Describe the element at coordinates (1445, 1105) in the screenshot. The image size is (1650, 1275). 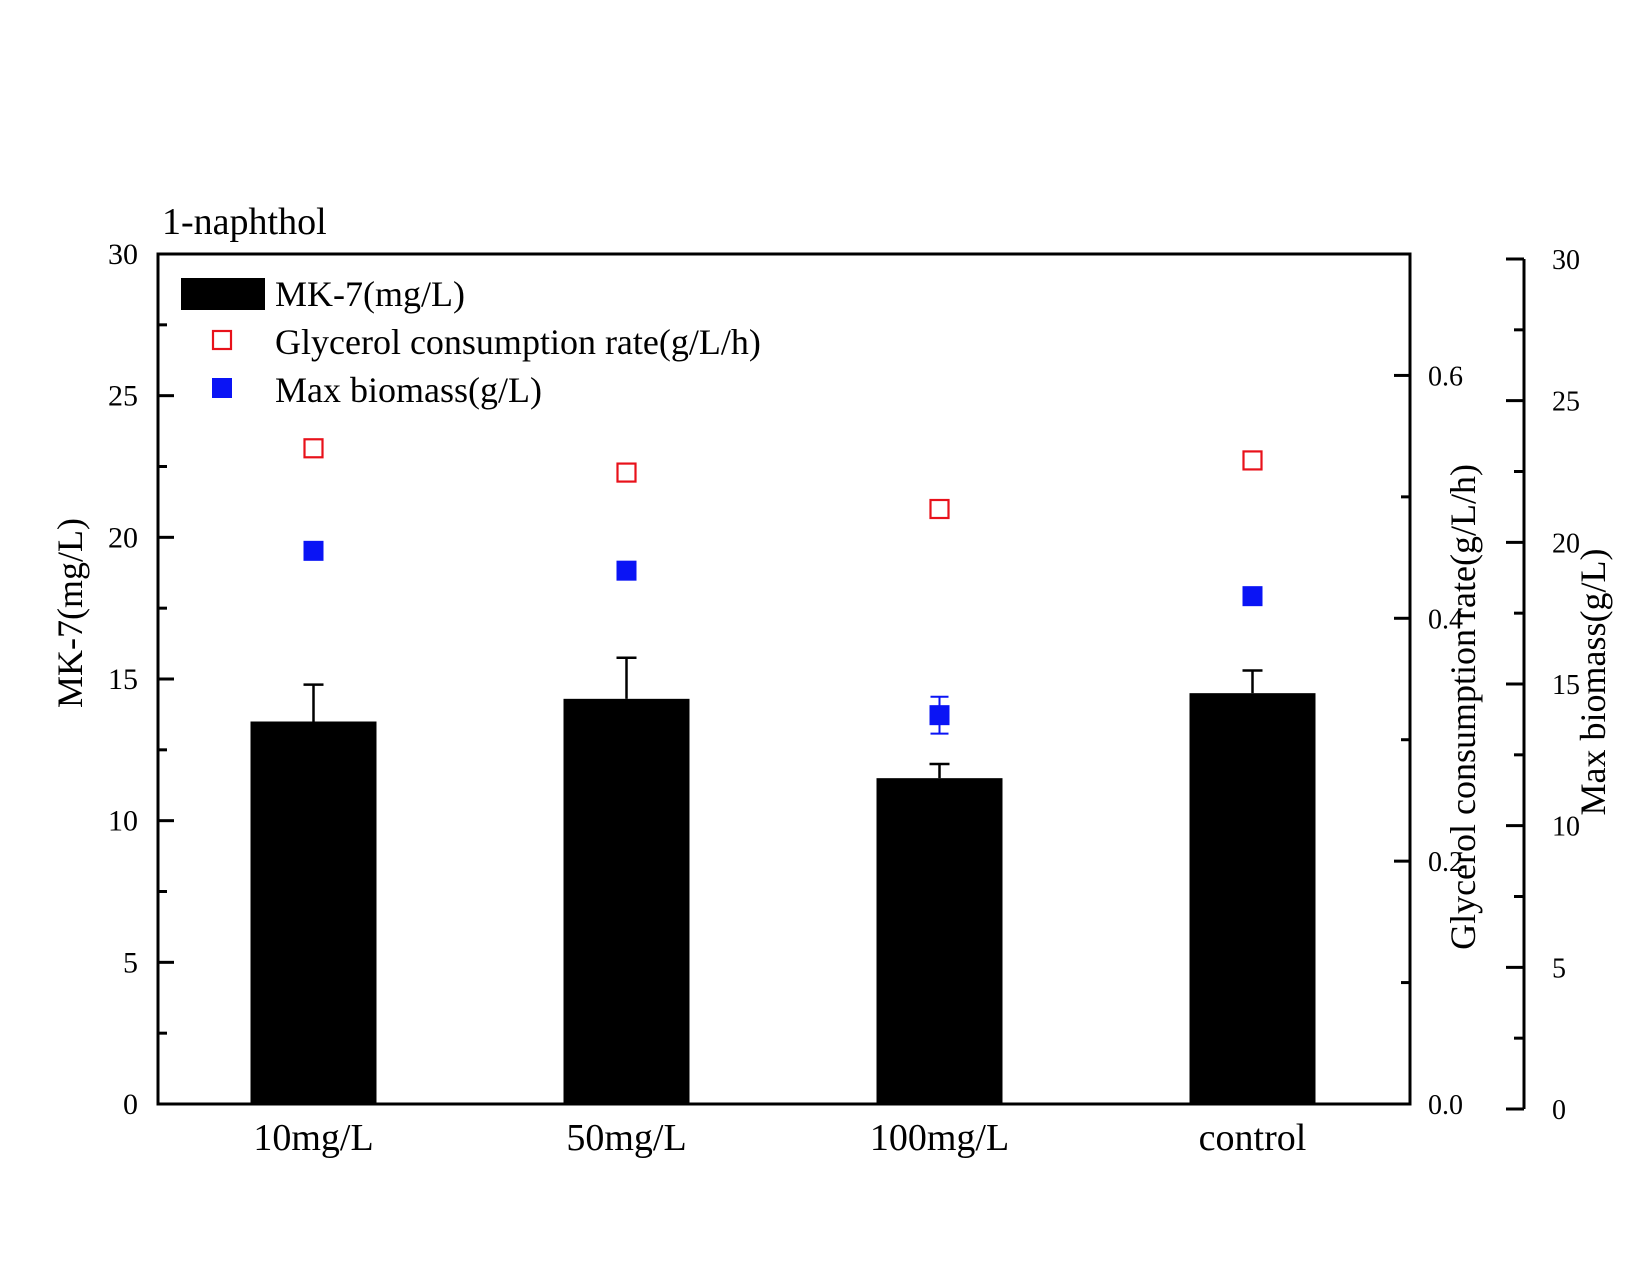
I see `right1-axis-tick-label: 0.0` at that location.